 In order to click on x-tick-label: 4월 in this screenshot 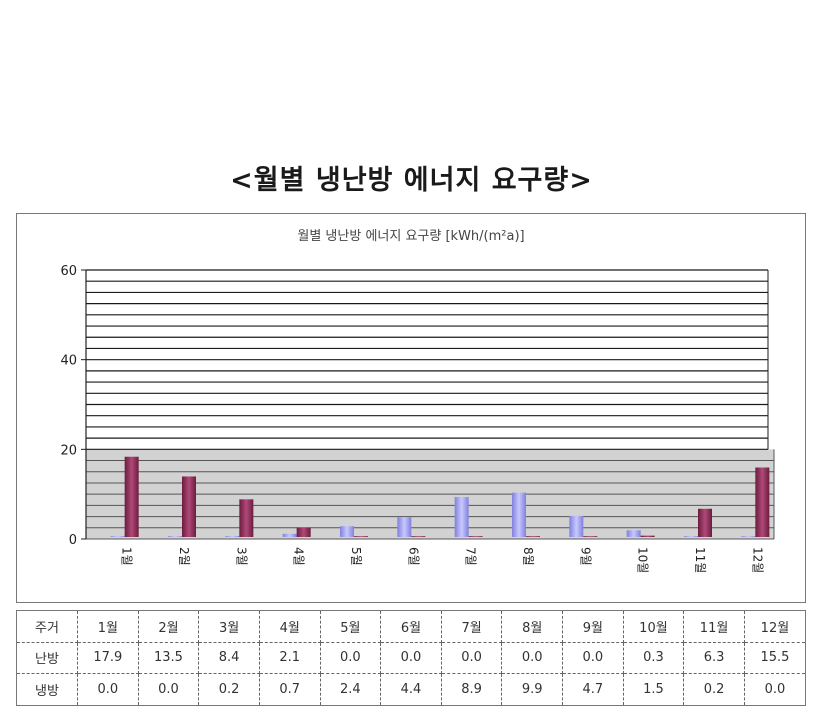, I will do `click(299, 556)`.